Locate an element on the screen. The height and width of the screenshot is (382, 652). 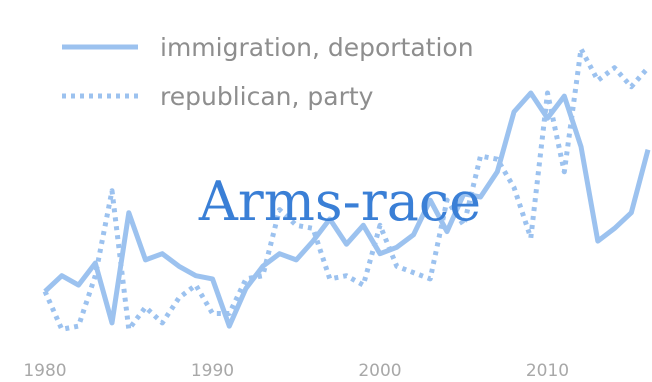
data-point-republican-1997 is located at coordinates (330, 279).